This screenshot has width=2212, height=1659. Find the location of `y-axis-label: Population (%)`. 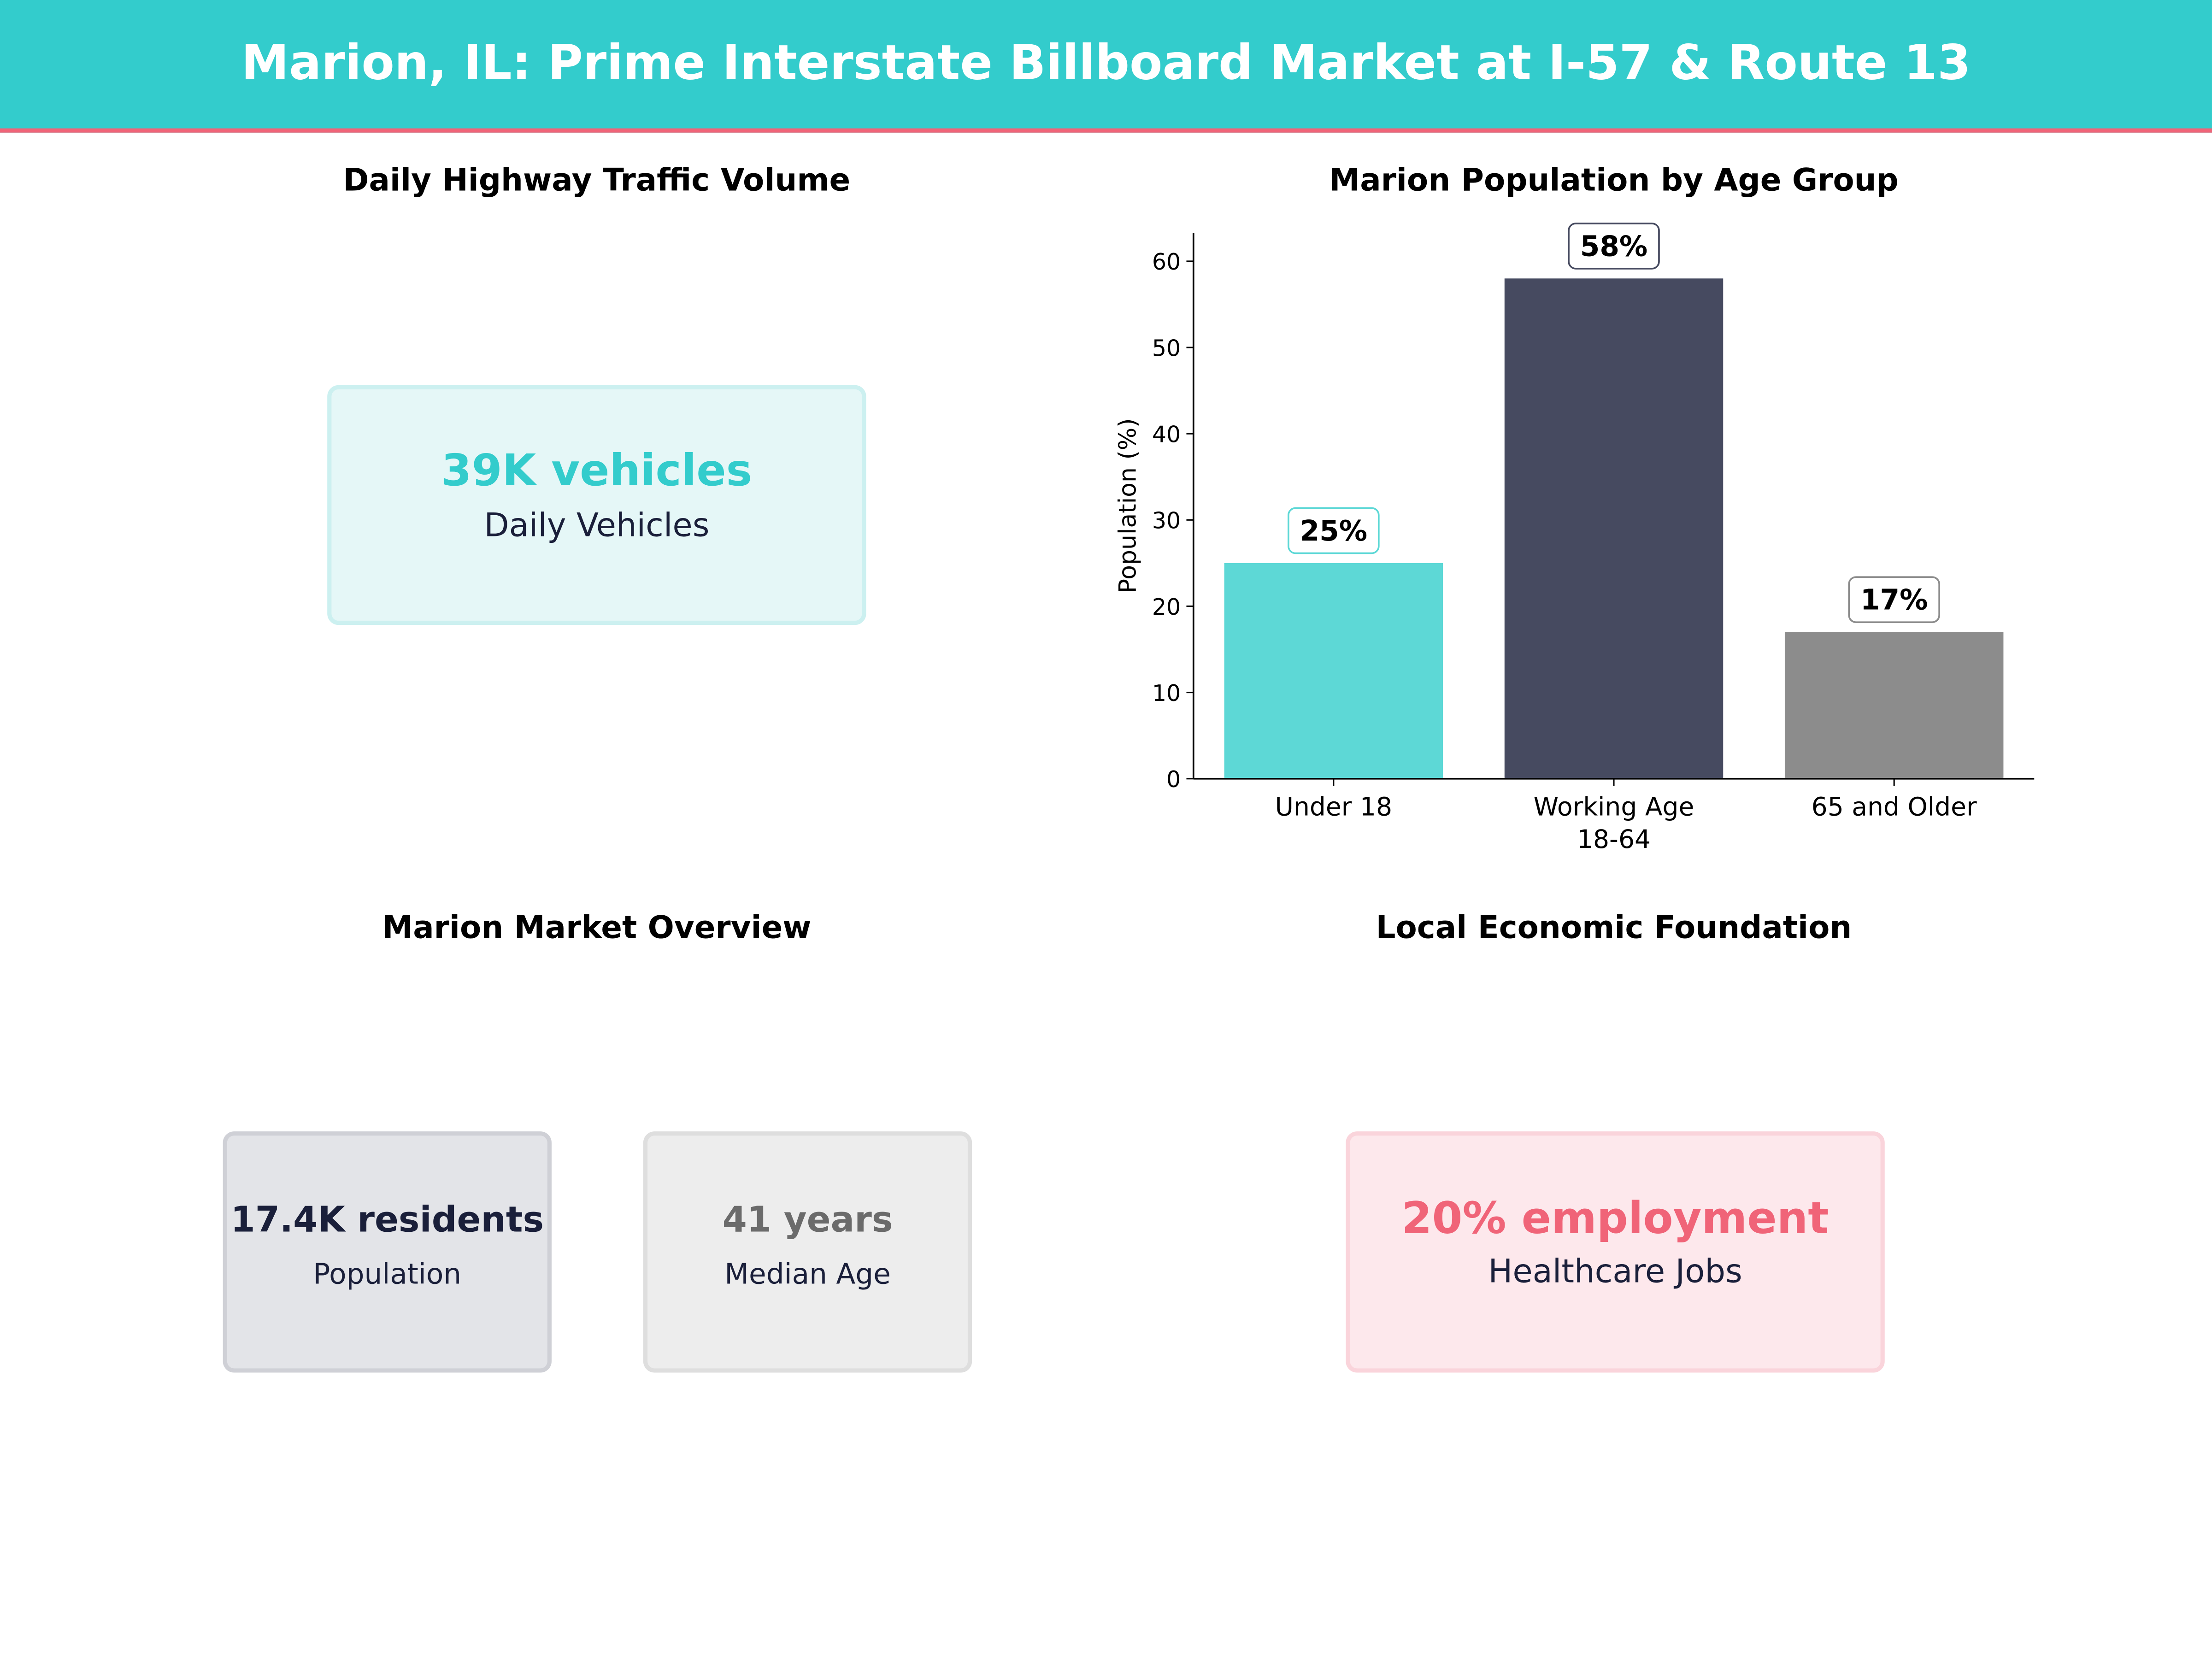

y-axis-label: Population (%) is located at coordinates (1127, 505).